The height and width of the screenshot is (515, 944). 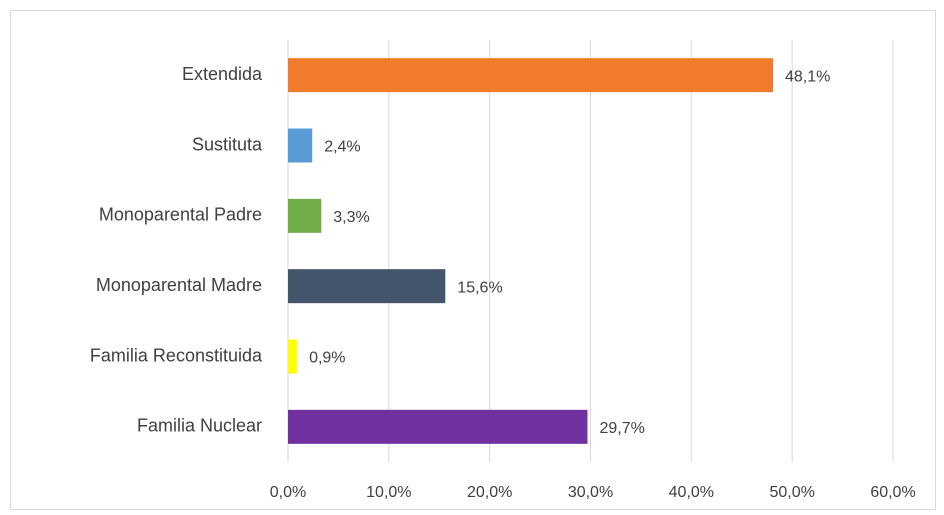 What do you see at coordinates (227, 144) in the screenshot?
I see `category-label: Sustituta` at bounding box center [227, 144].